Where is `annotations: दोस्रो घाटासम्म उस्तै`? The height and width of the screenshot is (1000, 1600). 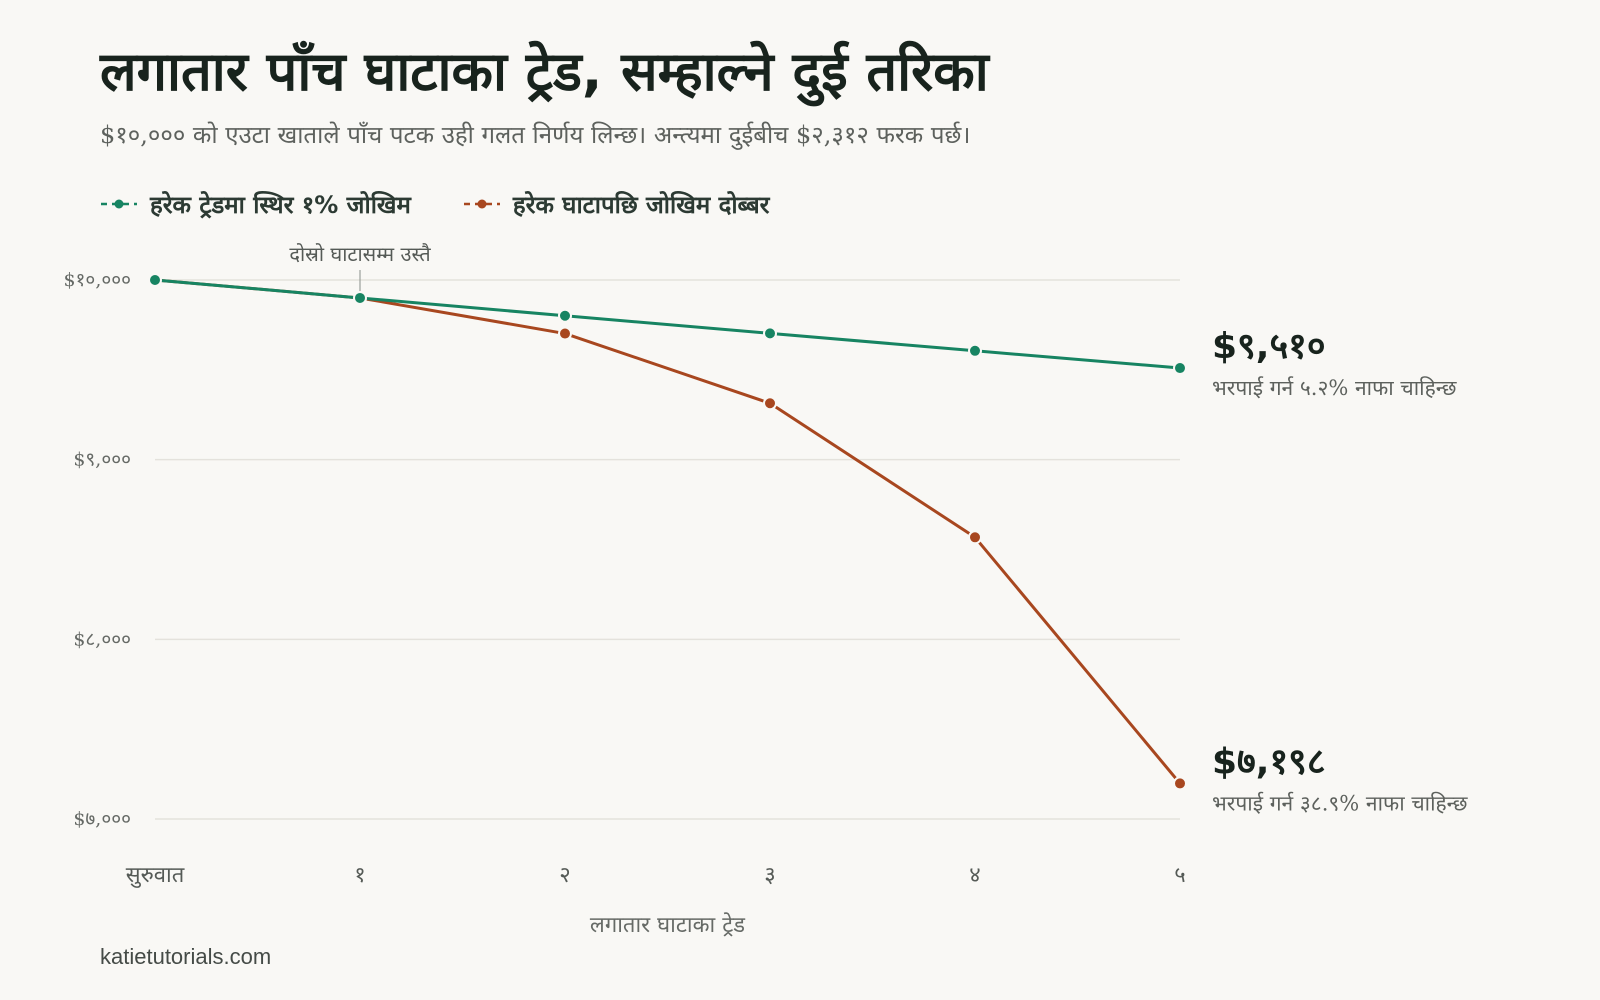
annotations: दोस्रो घाटासम्म उस्तै is located at coordinates (360, 267).